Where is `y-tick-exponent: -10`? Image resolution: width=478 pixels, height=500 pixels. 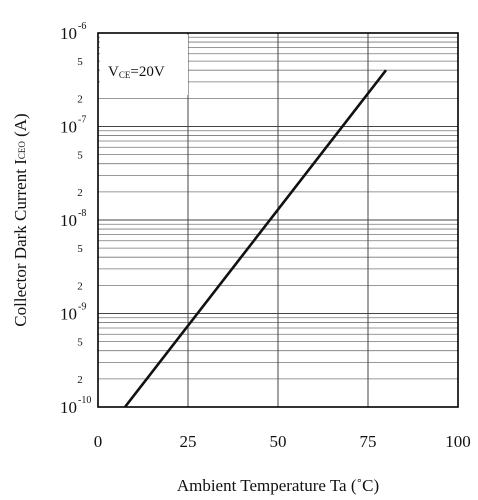 y-tick-exponent: -10 is located at coordinates (84, 400).